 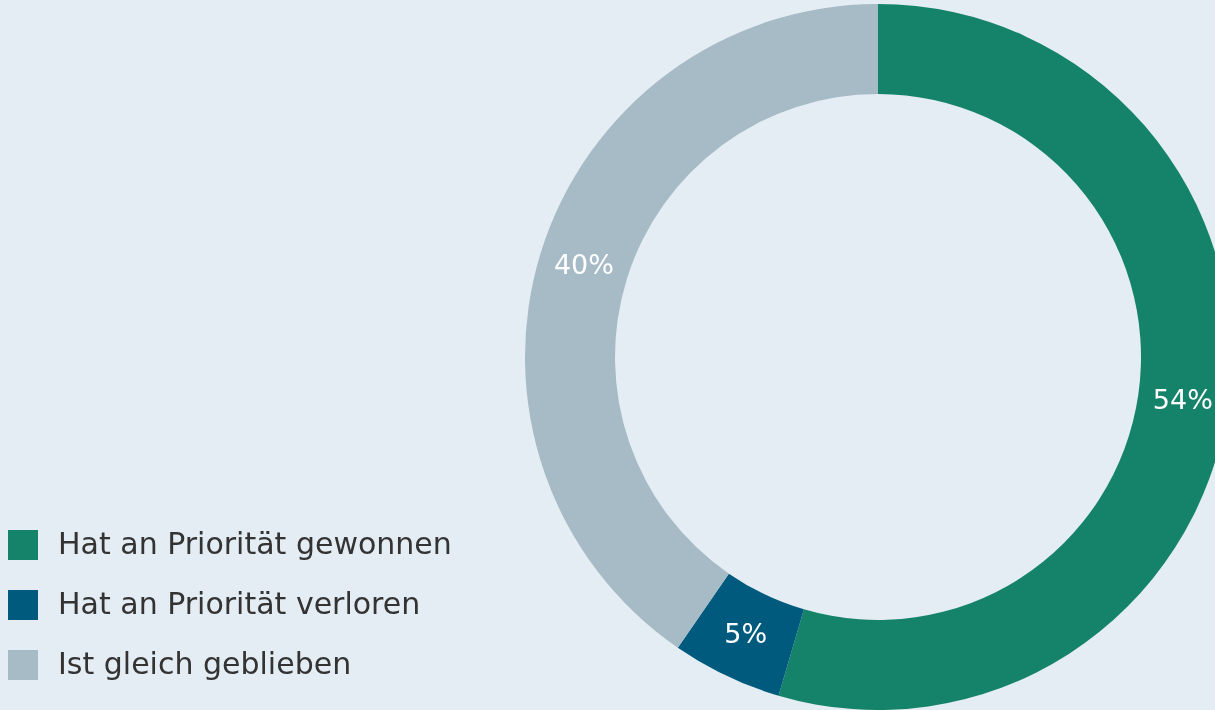 I want to click on legend-label: Hat an Priorität verloren, so click(x=239, y=603).